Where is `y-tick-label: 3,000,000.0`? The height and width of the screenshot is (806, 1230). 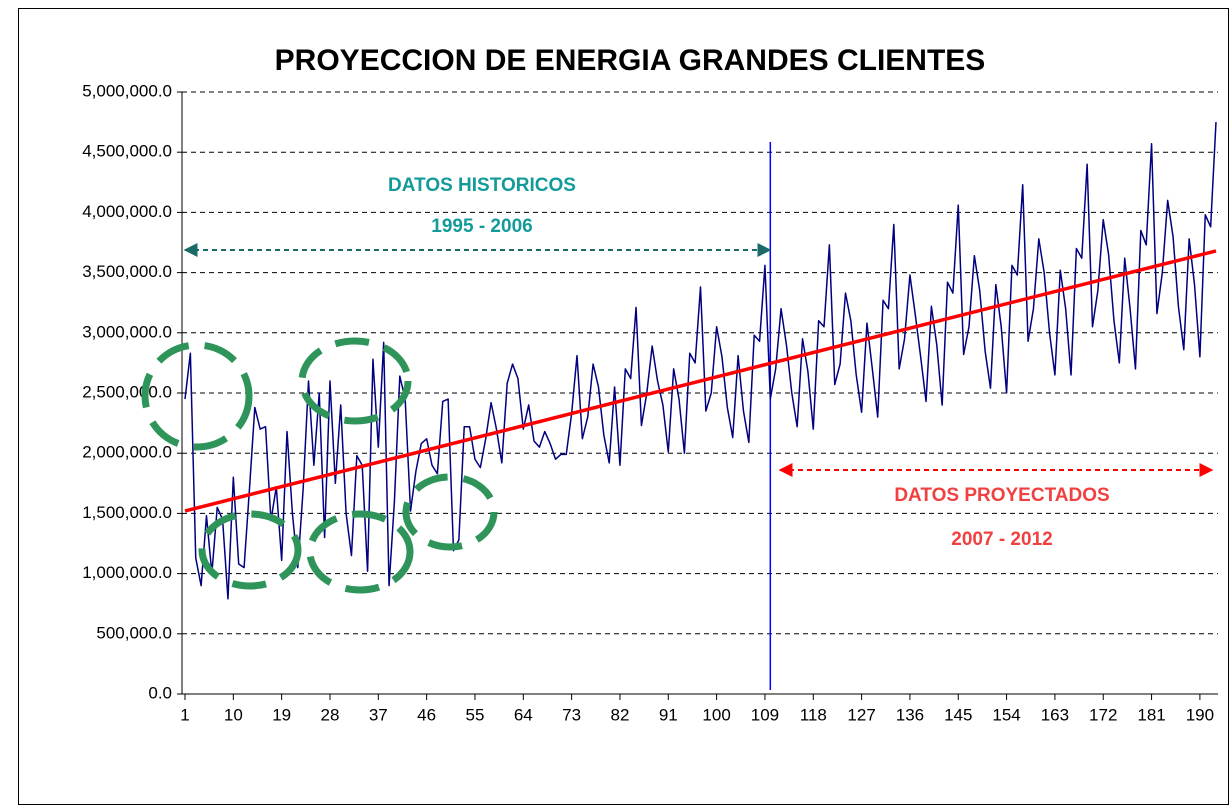 y-tick-label: 3,000,000.0 is located at coordinates (127, 331).